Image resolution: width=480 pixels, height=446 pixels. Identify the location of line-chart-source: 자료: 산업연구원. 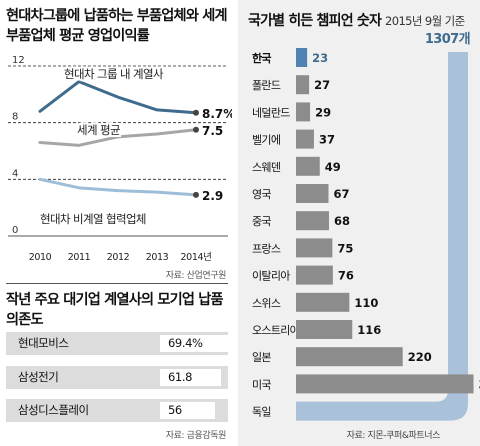
(196, 276).